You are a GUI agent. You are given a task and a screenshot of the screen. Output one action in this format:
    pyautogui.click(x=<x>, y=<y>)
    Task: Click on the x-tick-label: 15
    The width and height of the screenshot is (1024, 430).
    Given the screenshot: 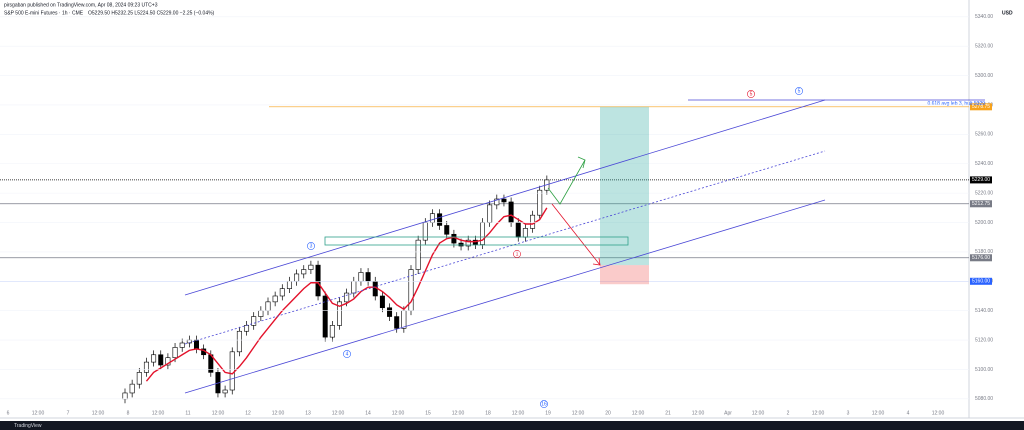 What is the action you would take?
    pyautogui.click(x=428, y=413)
    